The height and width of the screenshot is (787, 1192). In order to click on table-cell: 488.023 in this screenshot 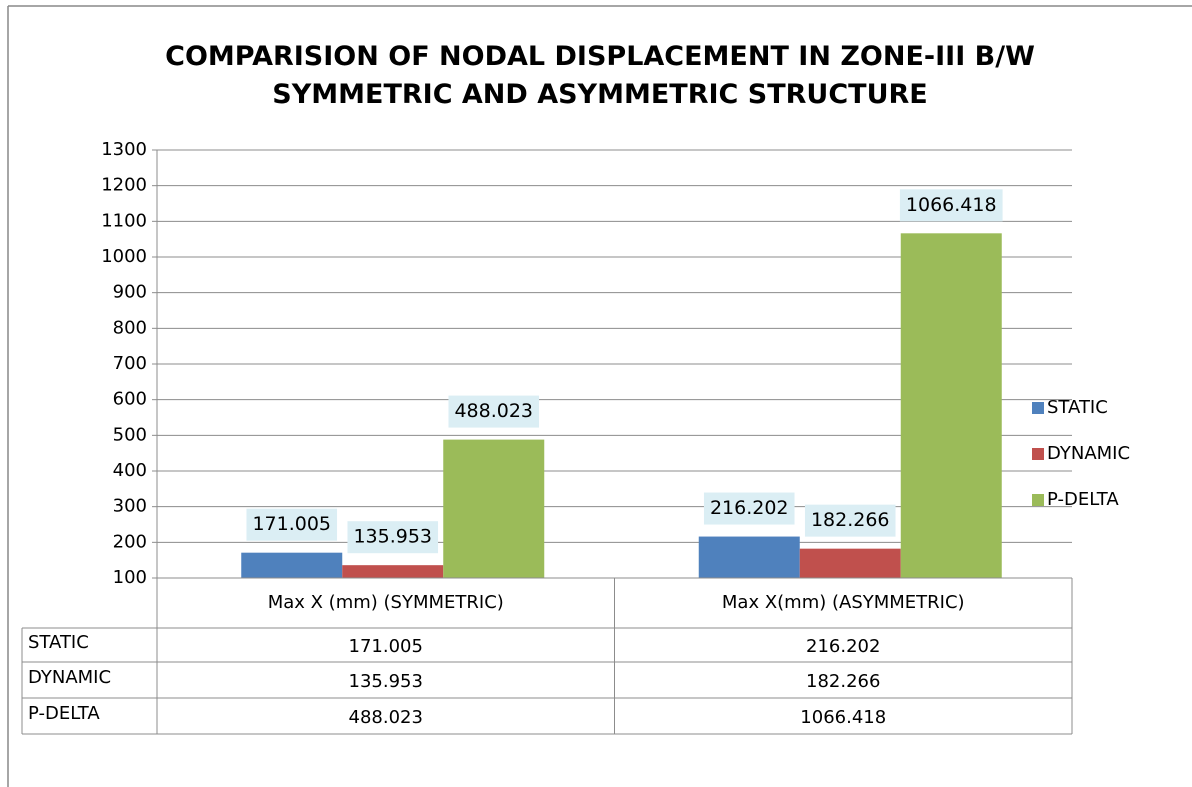, I will do `click(386, 717)`.